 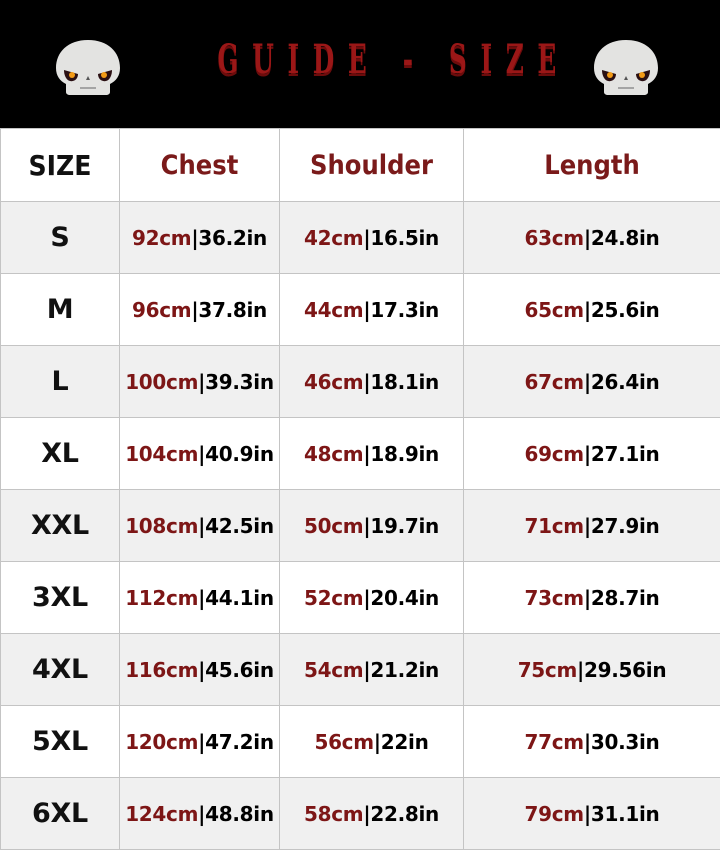 I want to click on shoulder-cm: 42cm, so click(x=334, y=237).